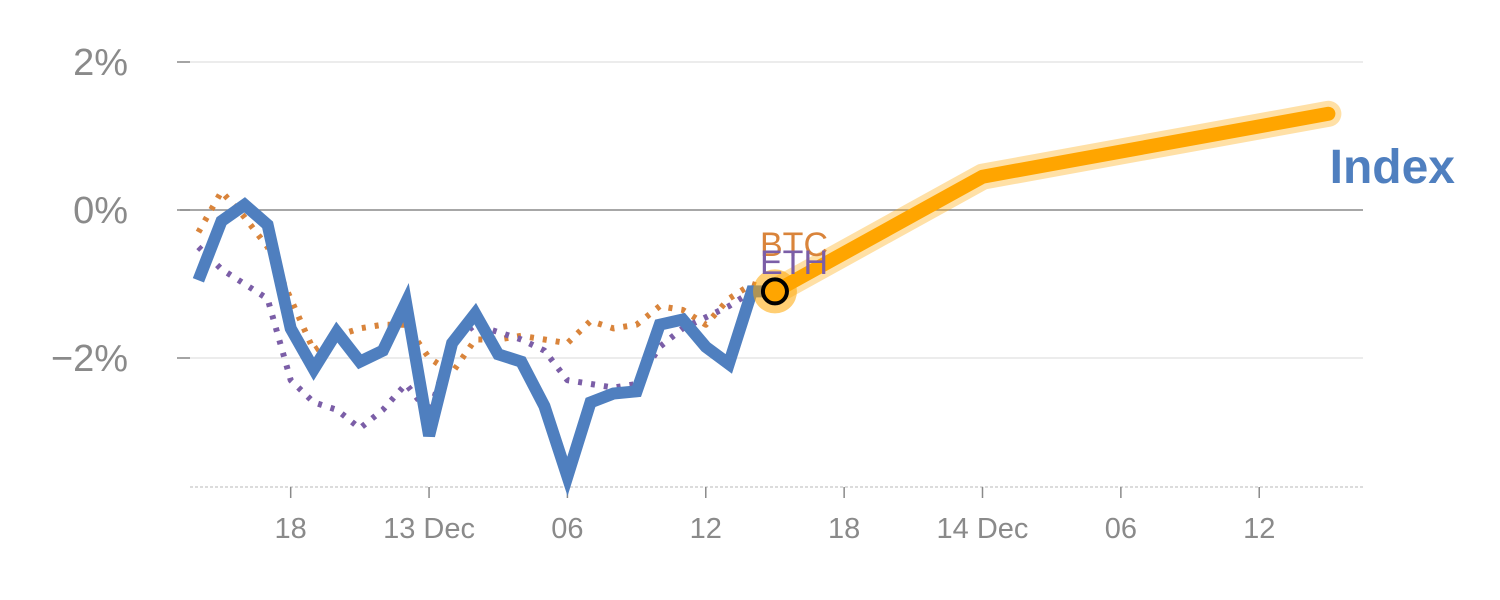  I want to click on current-point-marker, so click(774, 291).